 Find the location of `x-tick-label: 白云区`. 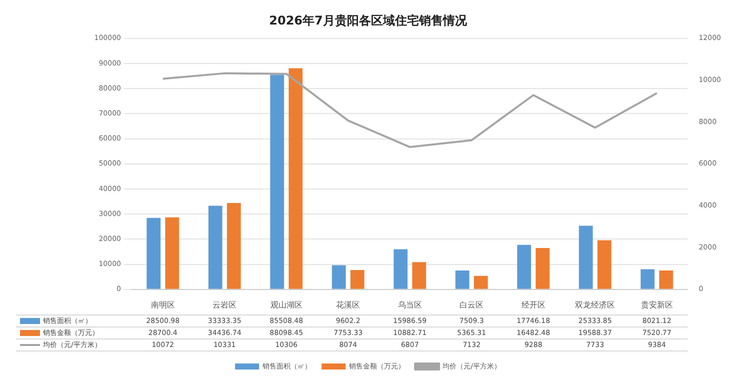

x-tick-label: 白云区 is located at coordinates (472, 305).